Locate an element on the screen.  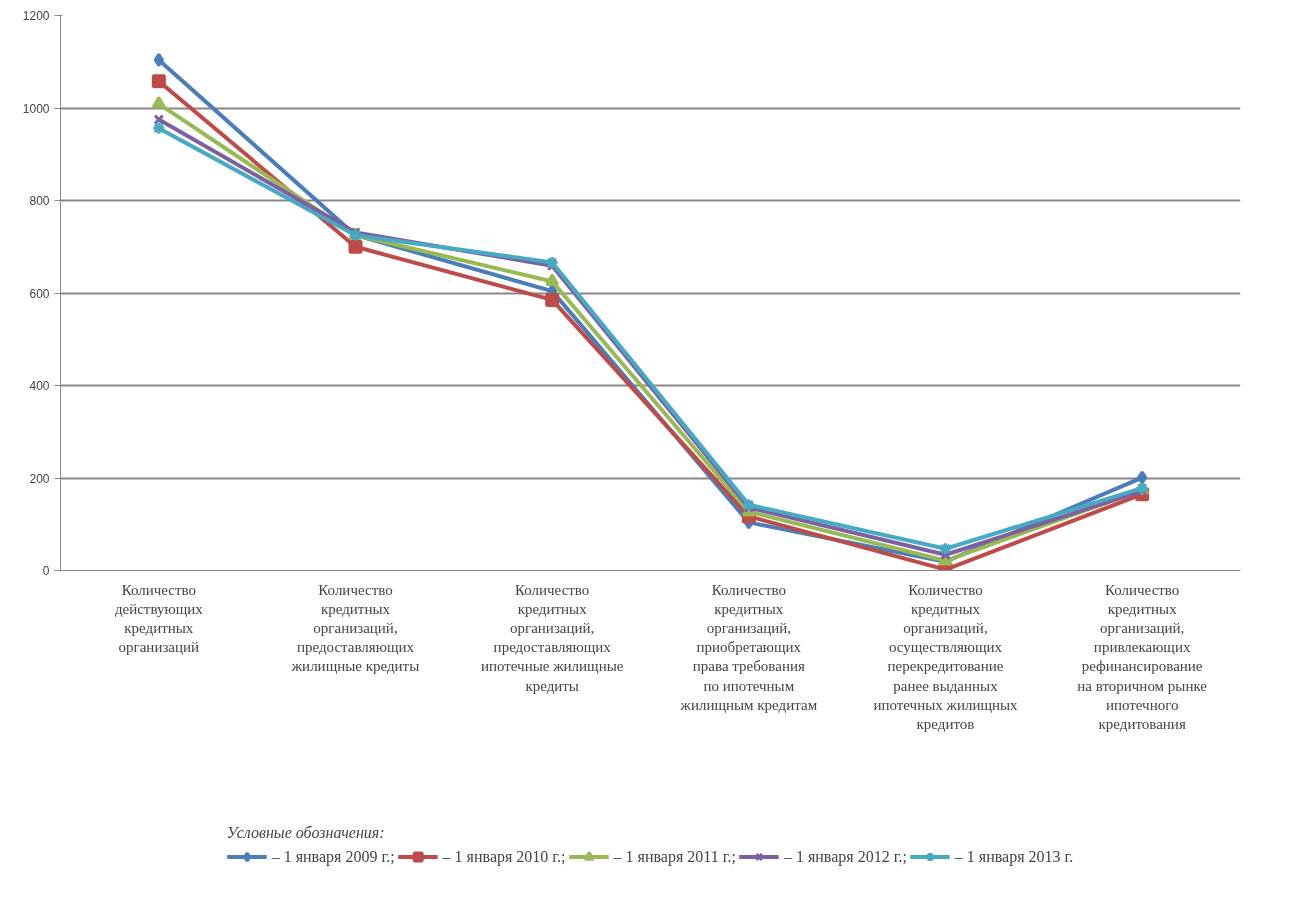
legend-label: – 1 января 2012 г.; is located at coordinates (845, 856).